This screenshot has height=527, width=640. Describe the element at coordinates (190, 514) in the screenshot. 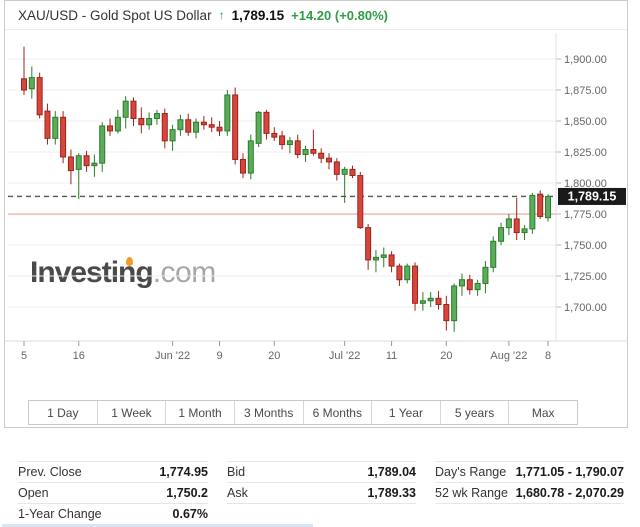

I see `stat-value: 0.67%` at that location.